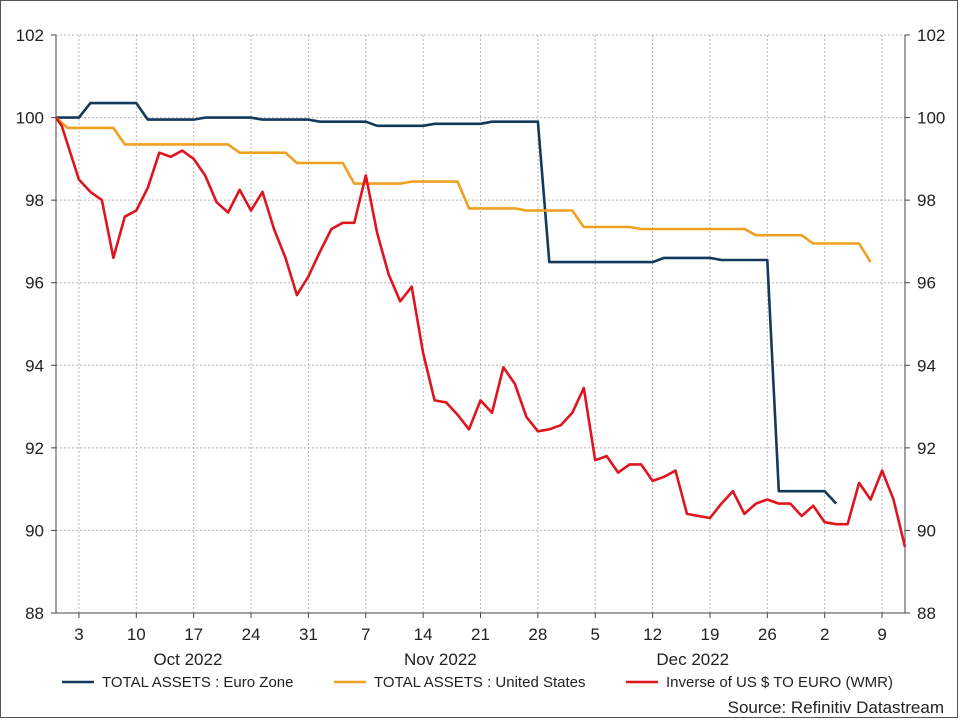 The image size is (960, 720). What do you see at coordinates (926, 448) in the screenshot?
I see `right-tick-label: 92` at bounding box center [926, 448].